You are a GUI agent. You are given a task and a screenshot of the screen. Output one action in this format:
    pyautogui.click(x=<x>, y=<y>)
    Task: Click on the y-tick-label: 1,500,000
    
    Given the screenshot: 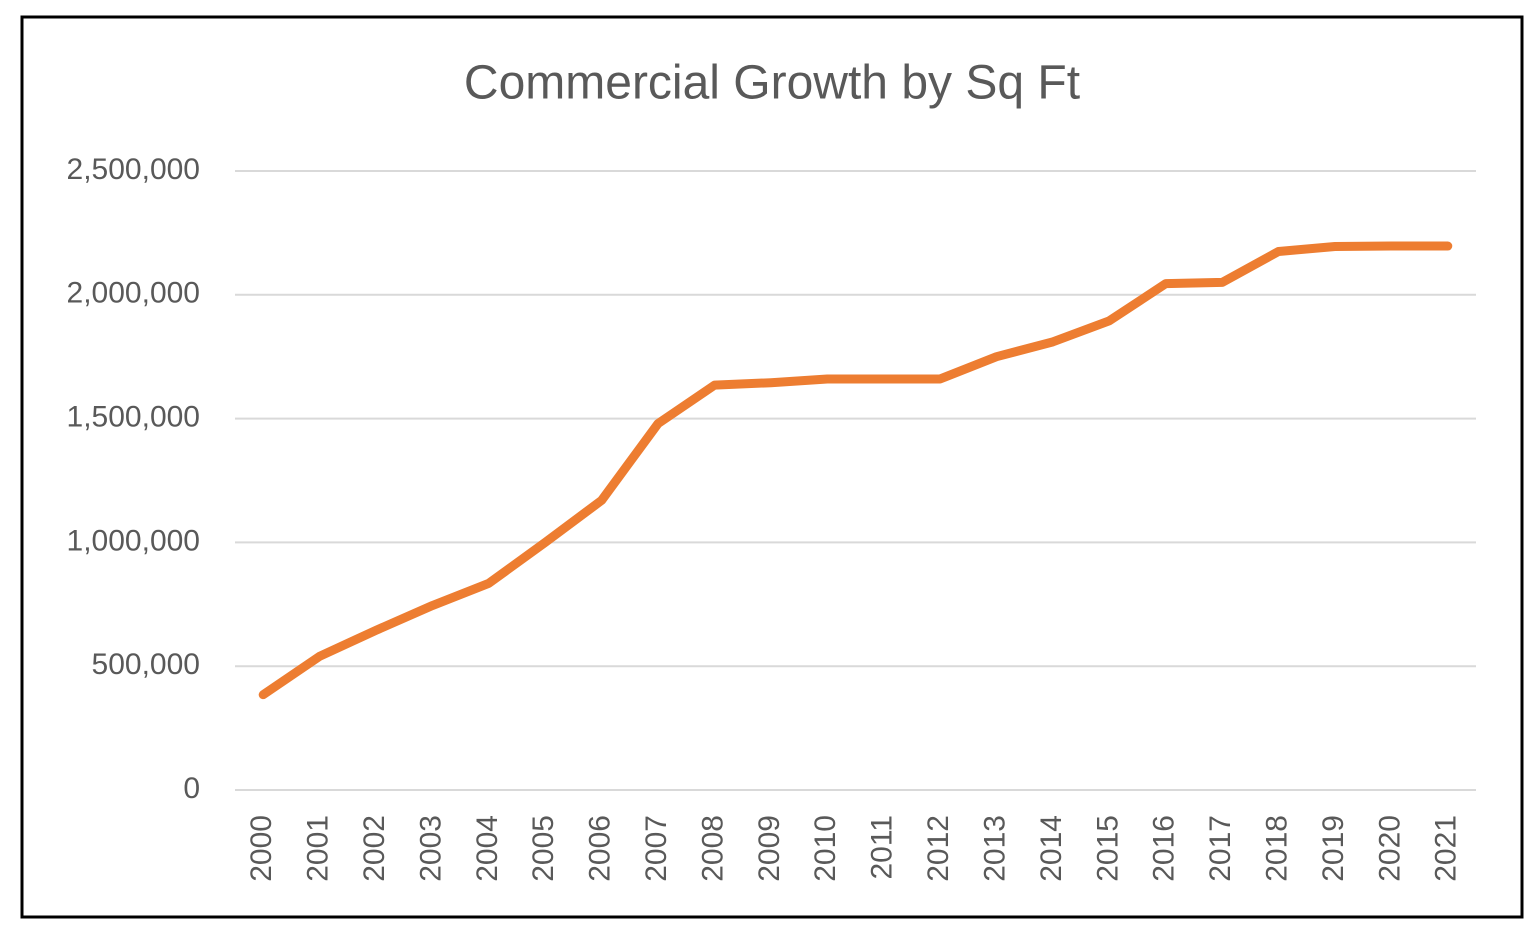 What is the action you would take?
    pyautogui.click(x=133, y=417)
    